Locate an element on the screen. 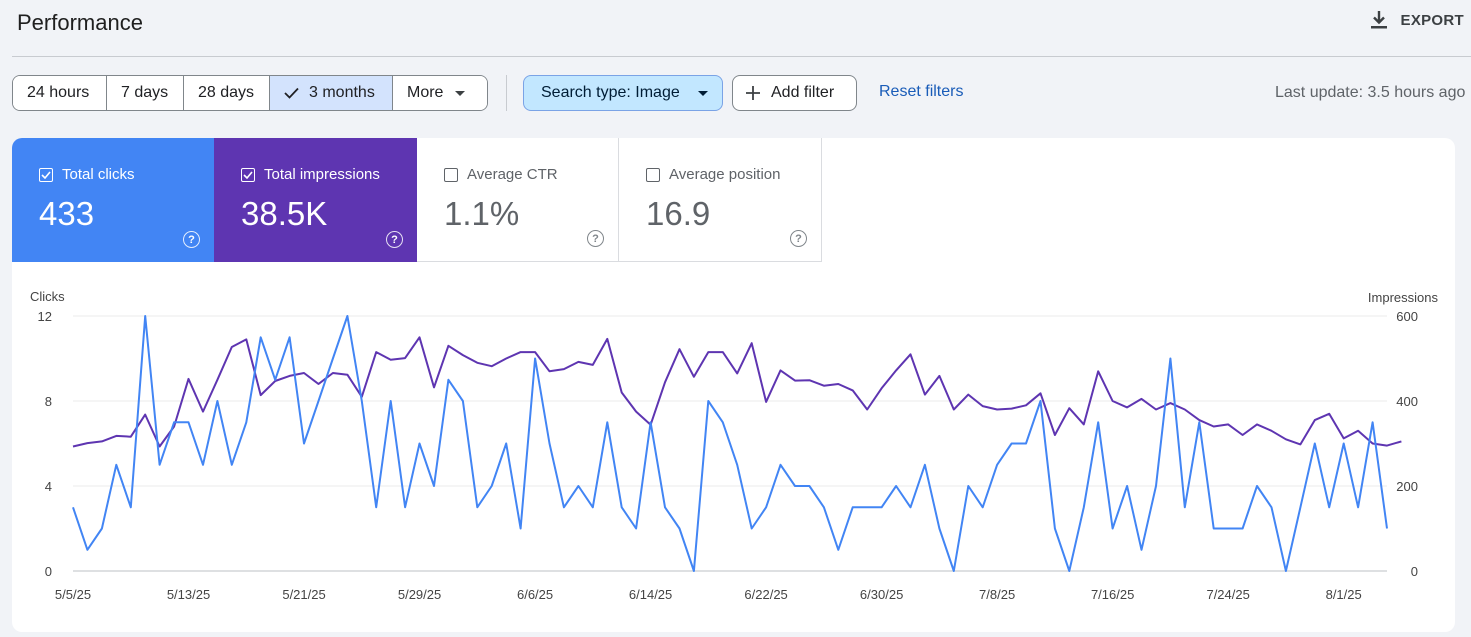 This screenshot has height=637, width=1471. y-left-tick: 12 is located at coordinates (45, 316).